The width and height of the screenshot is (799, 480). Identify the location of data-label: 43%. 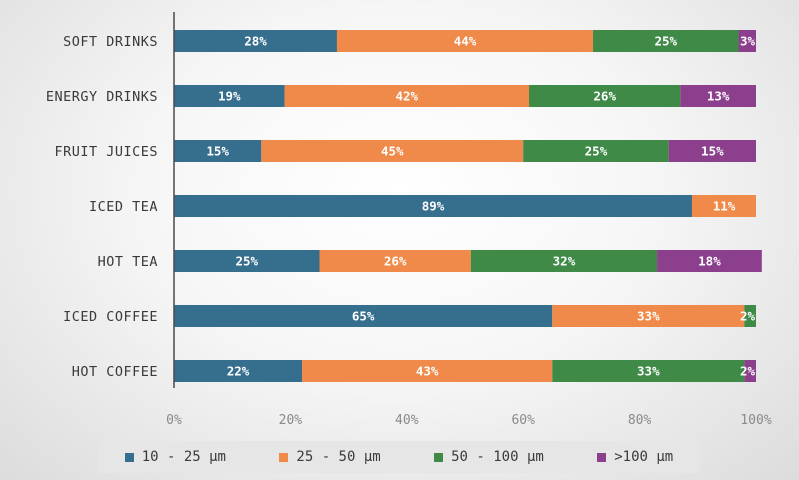
(427, 371).